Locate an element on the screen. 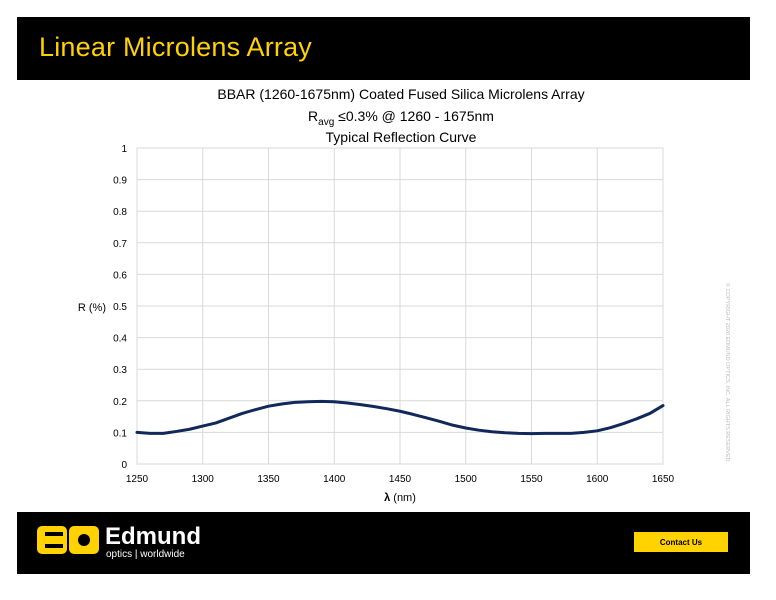 The image size is (776, 600). logo-tagline: optics | worldwide is located at coordinates (145, 554).